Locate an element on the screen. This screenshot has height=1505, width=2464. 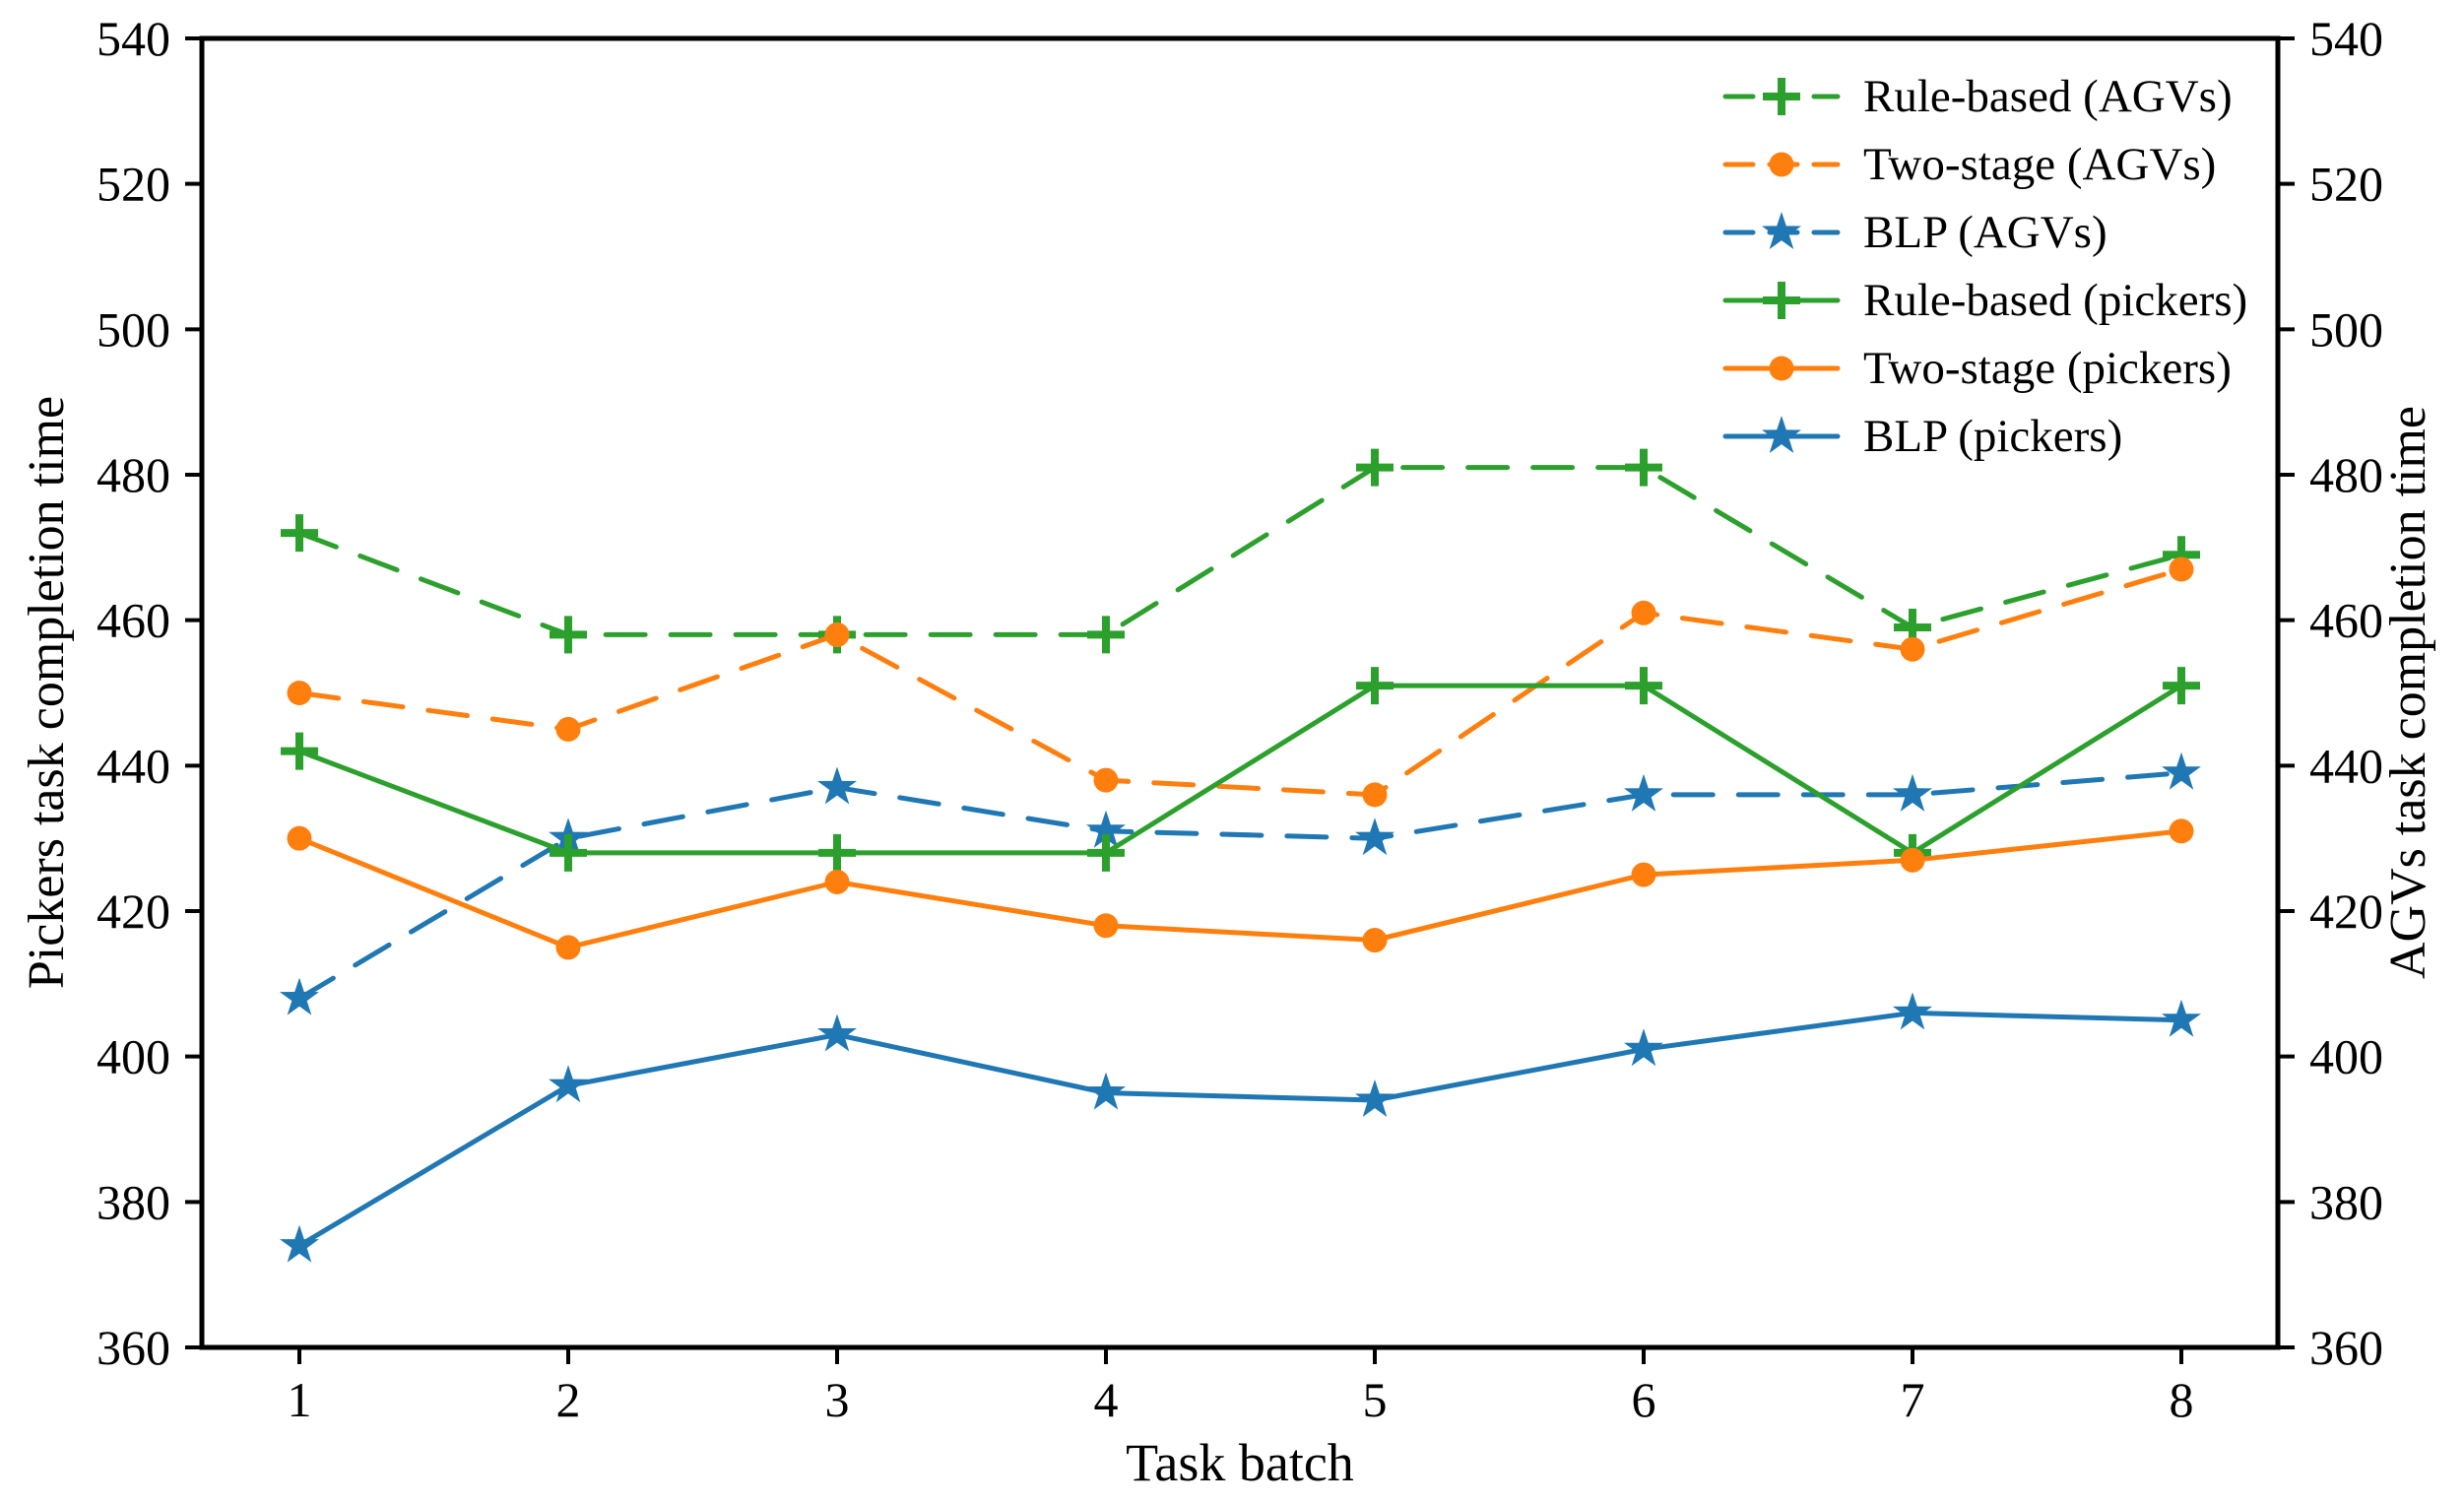
right-y-tick-label: 500 is located at coordinates (2346, 329).